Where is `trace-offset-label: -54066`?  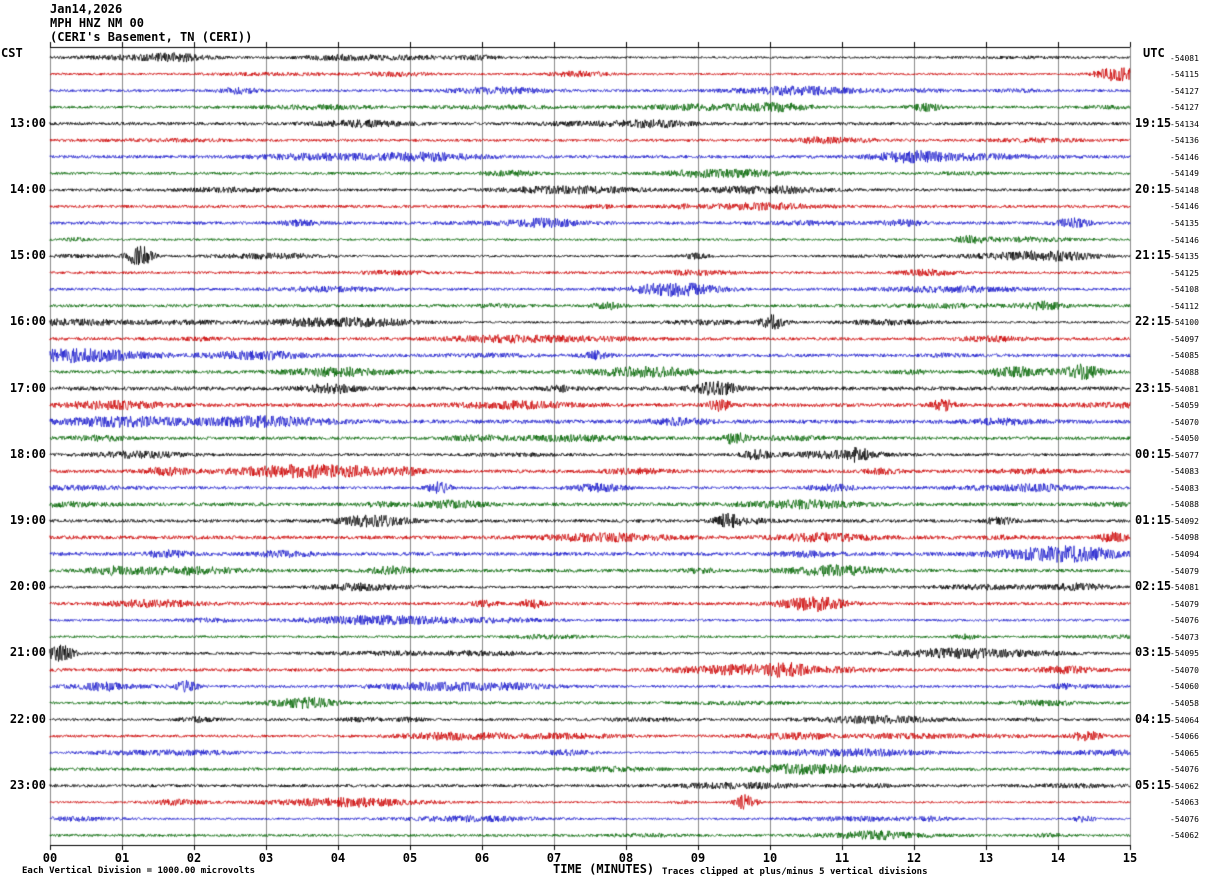 trace-offset-label: -54066 is located at coordinates (1184, 737).